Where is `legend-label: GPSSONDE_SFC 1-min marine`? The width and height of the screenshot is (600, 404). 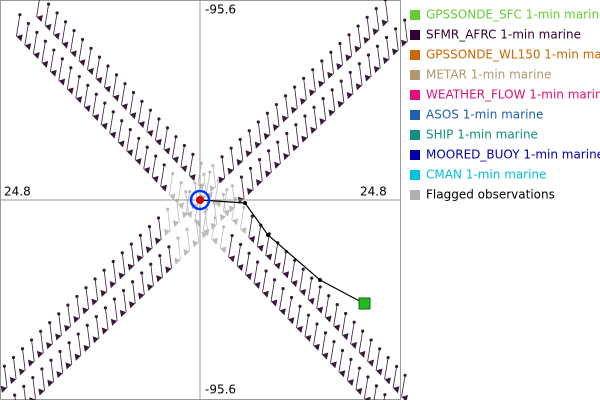 legend-label: GPSSONDE_SFC 1-min marine is located at coordinates (513, 15).